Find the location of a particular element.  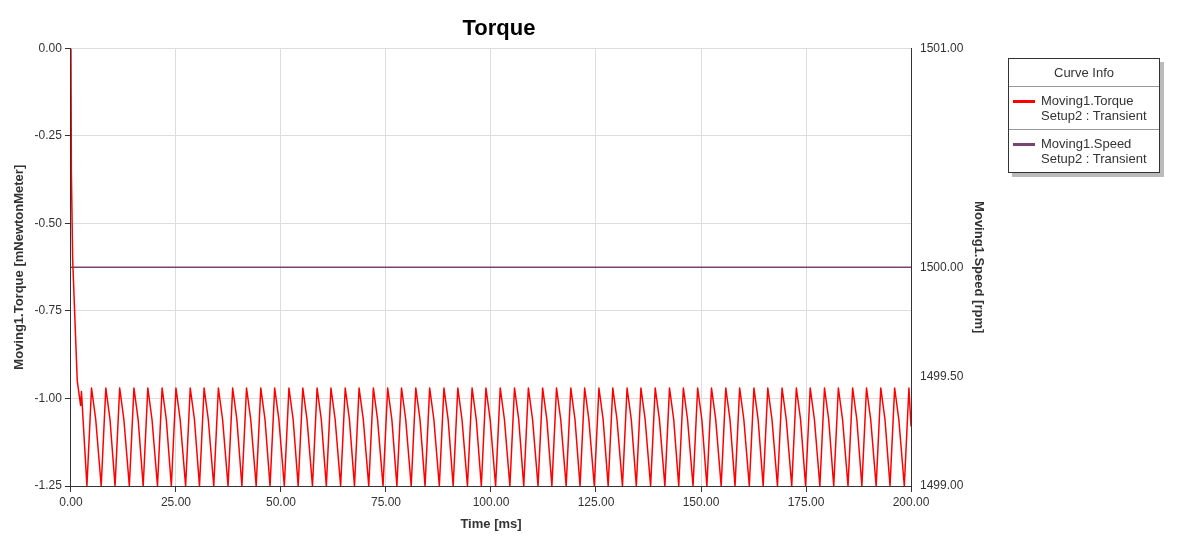

x-tick-label: 200.00 is located at coordinates (911, 501).